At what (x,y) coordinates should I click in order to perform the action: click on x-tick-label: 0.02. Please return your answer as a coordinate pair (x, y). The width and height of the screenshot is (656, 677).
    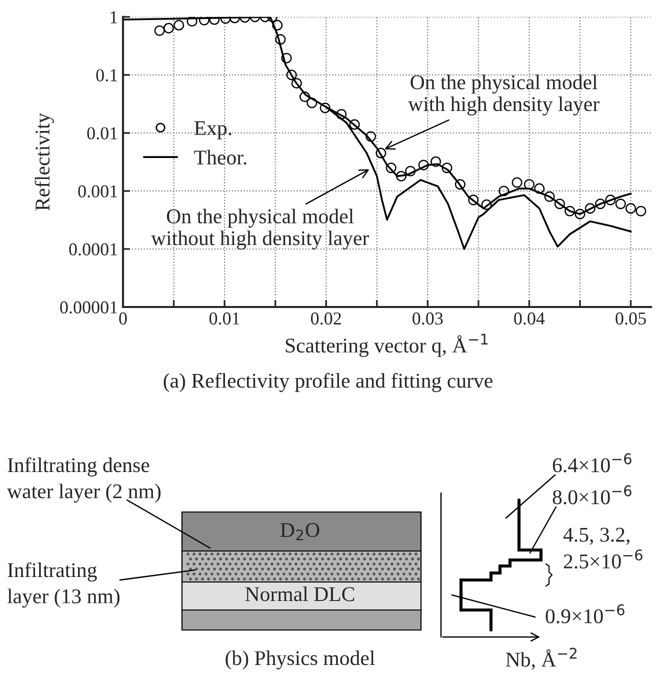
    Looking at the image, I should click on (325, 318).